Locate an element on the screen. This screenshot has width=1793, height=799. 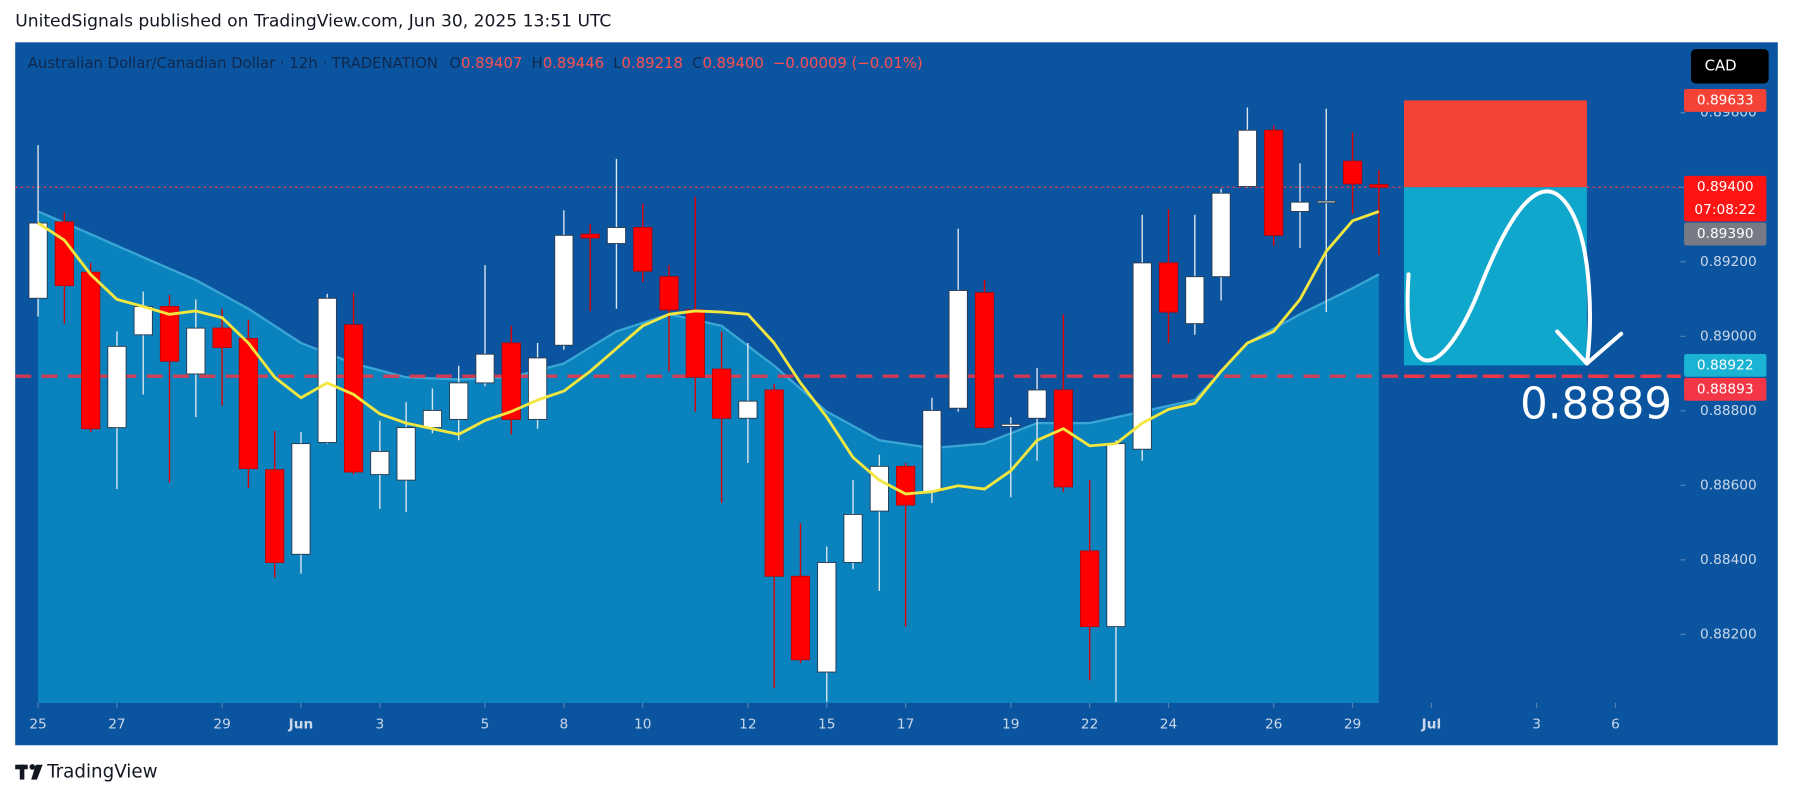
x-tick-label: 12 is located at coordinates (747, 725).